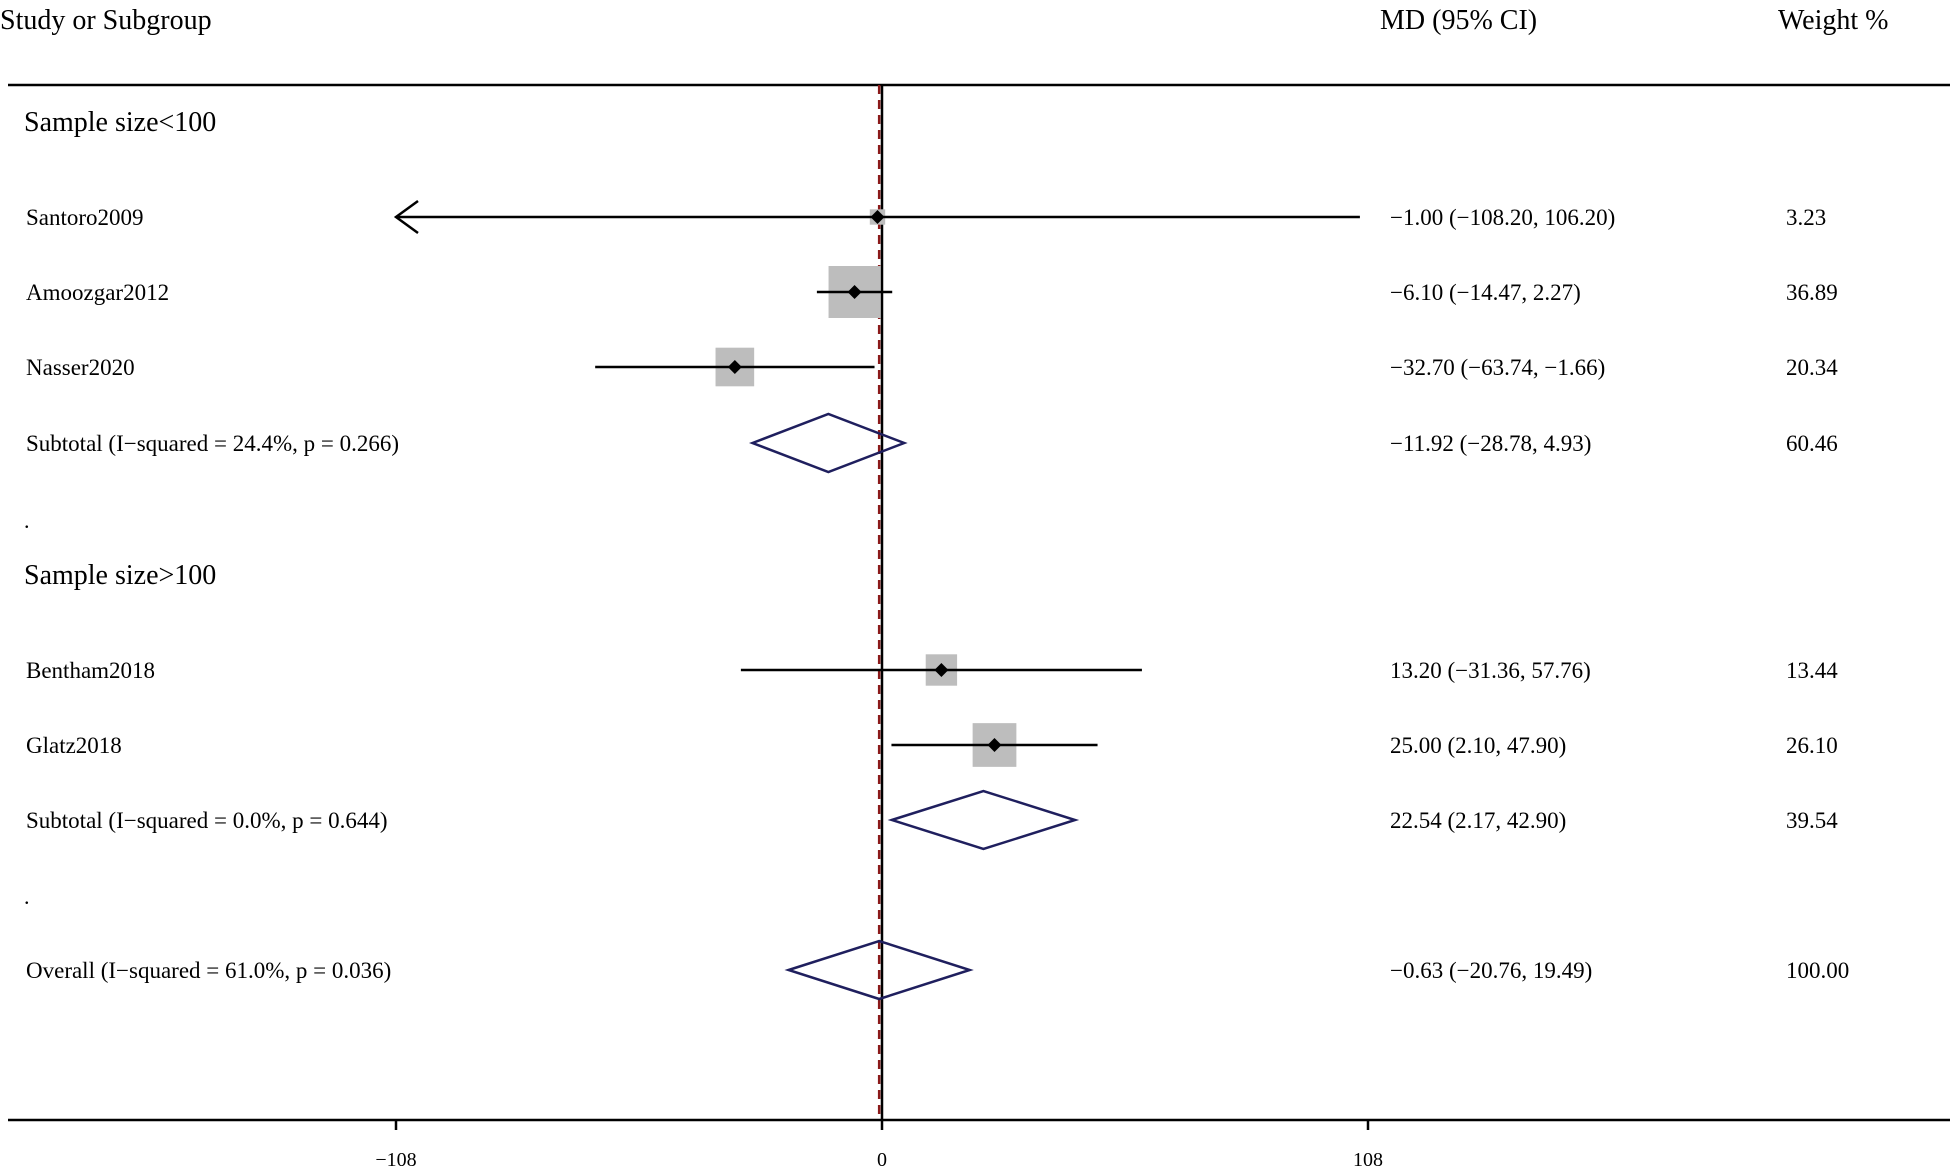 This screenshot has width=1950, height=1171. Describe the element at coordinates (1812, 820) in the screenshot. I see `weight-text: 39.54` at that location.